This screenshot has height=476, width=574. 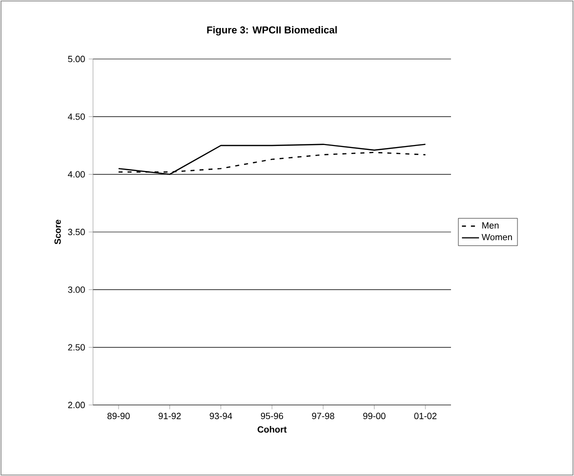 I want to click on x-tick-label: 97-98, so click(x=323, y=416).